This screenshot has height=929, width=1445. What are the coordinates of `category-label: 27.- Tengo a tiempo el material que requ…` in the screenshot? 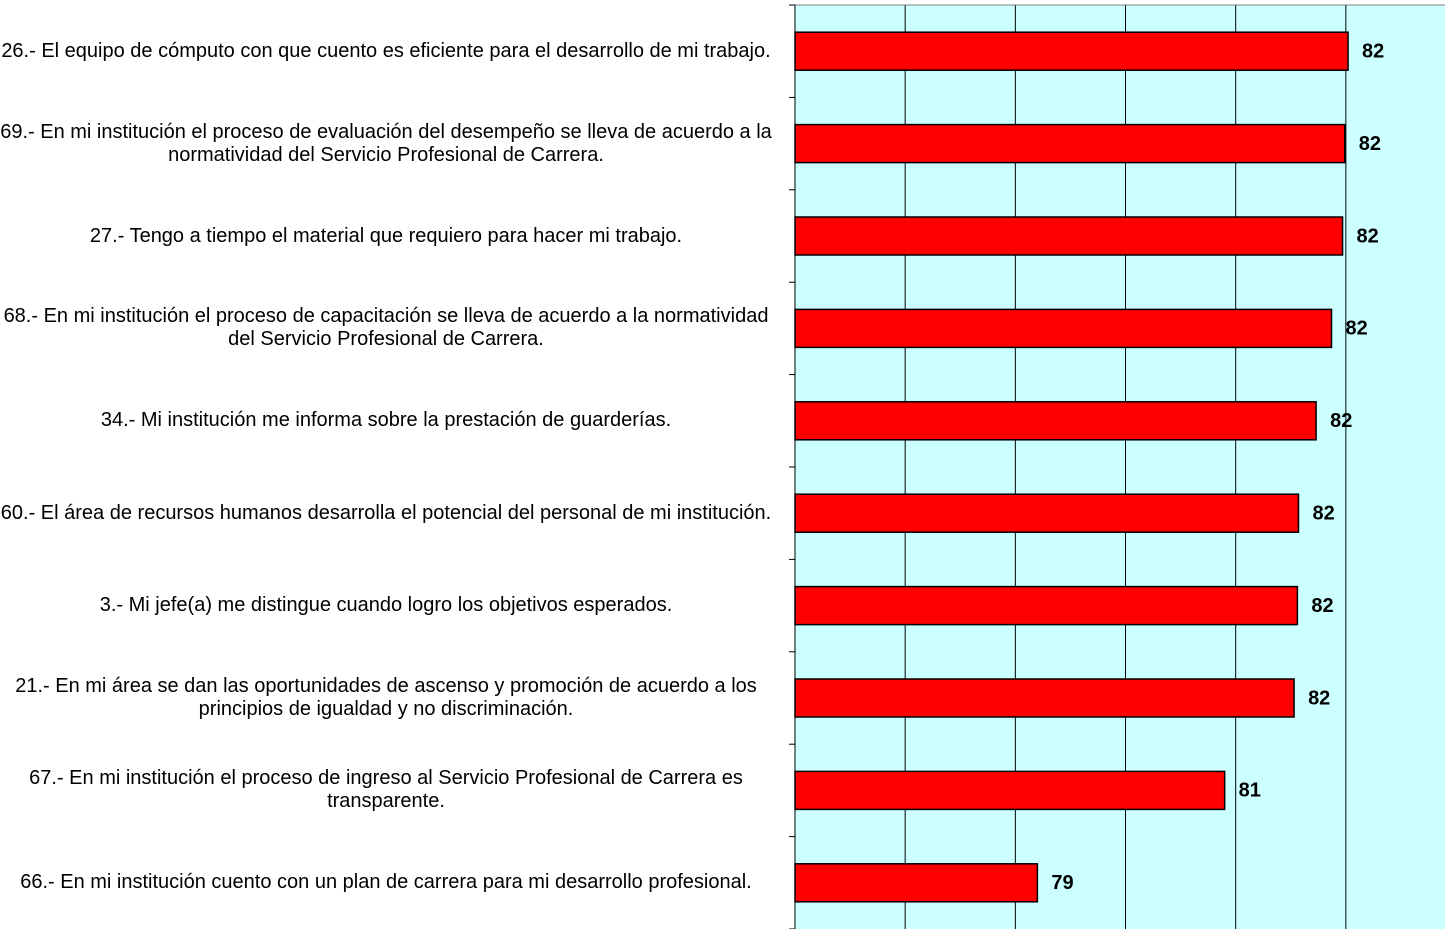 It's located at (386, 235).